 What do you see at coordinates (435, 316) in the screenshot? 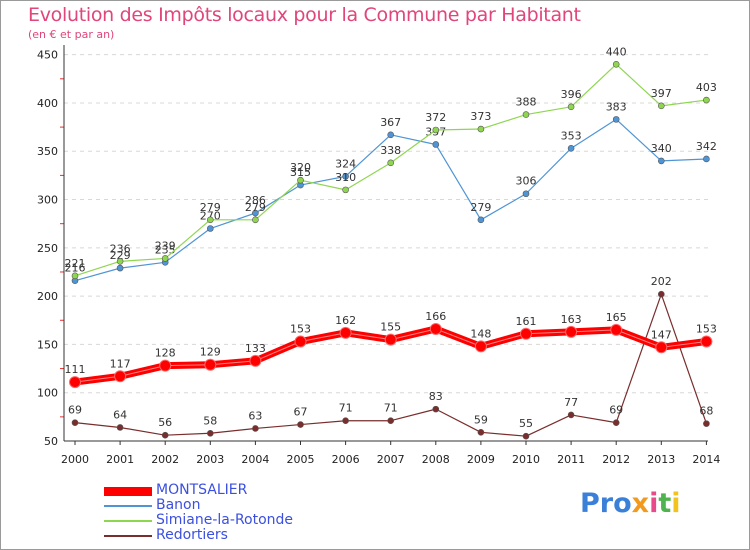
I see `data-label: 166` at bounding box center [435, 316].